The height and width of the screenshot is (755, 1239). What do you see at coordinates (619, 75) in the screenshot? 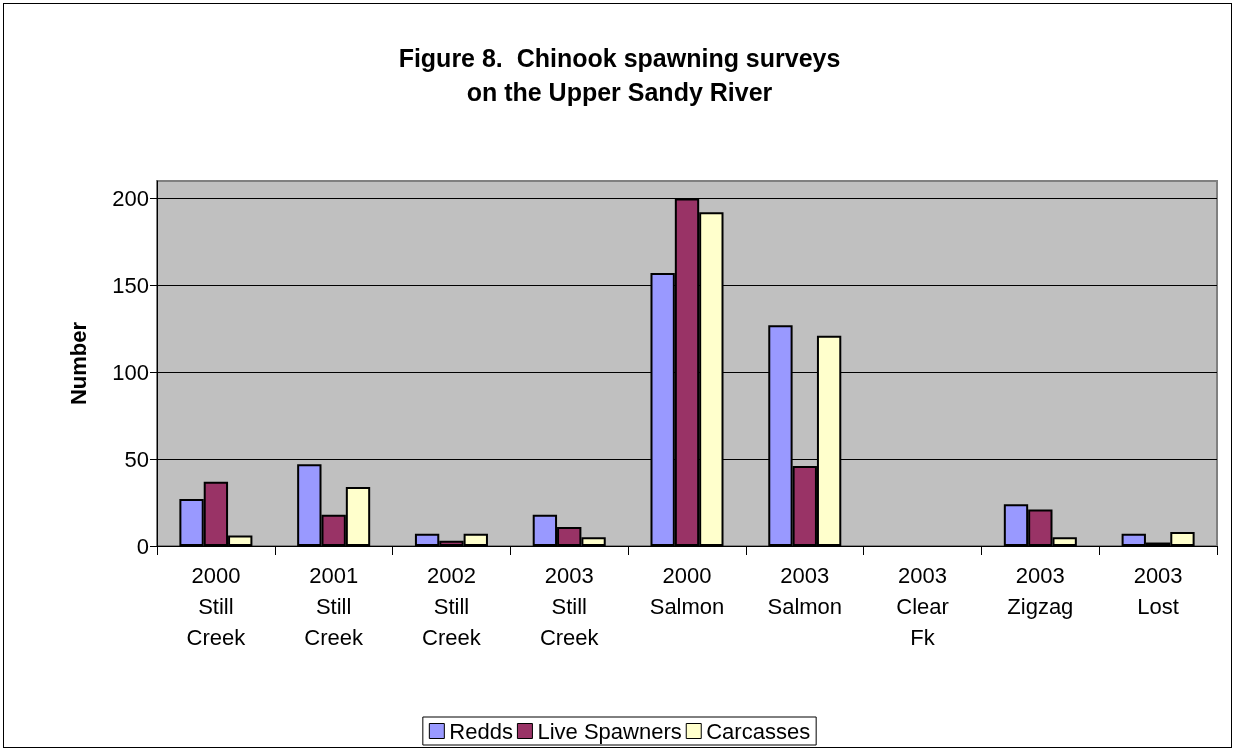
I see `chart-title: Figure 8. Chinook spawning surveys on the Upper Sandy River` at bounding box center [619, 75].